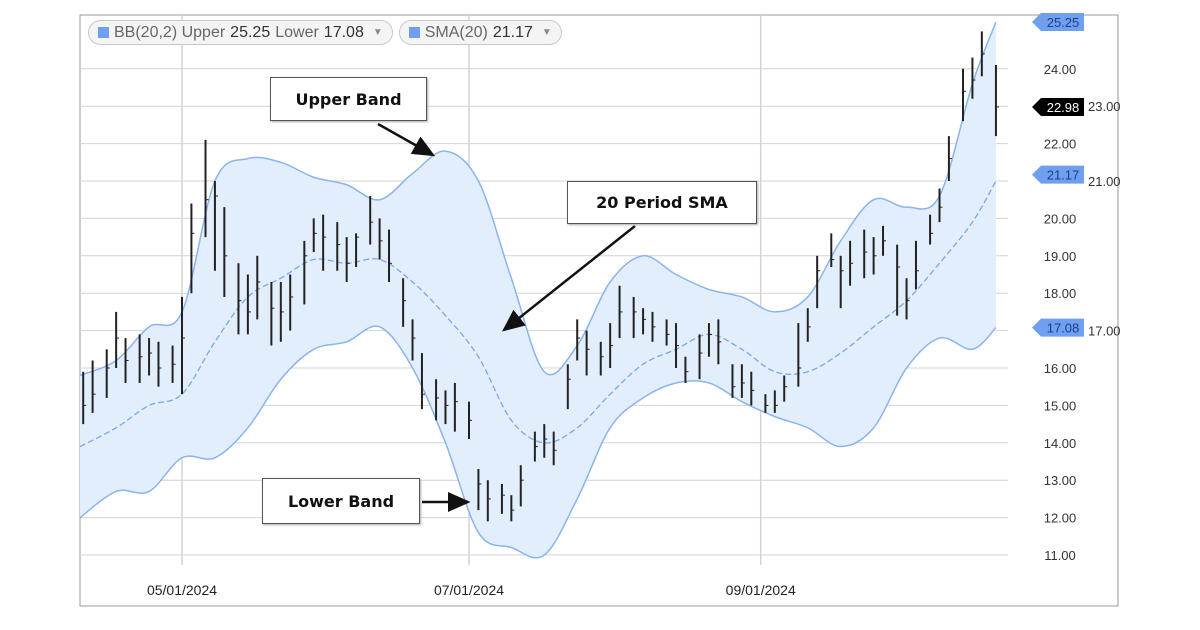 The width and height of the screenshot is (1200, 630). I want to click on y-tick-label: 20.00, so click(1060, 218).